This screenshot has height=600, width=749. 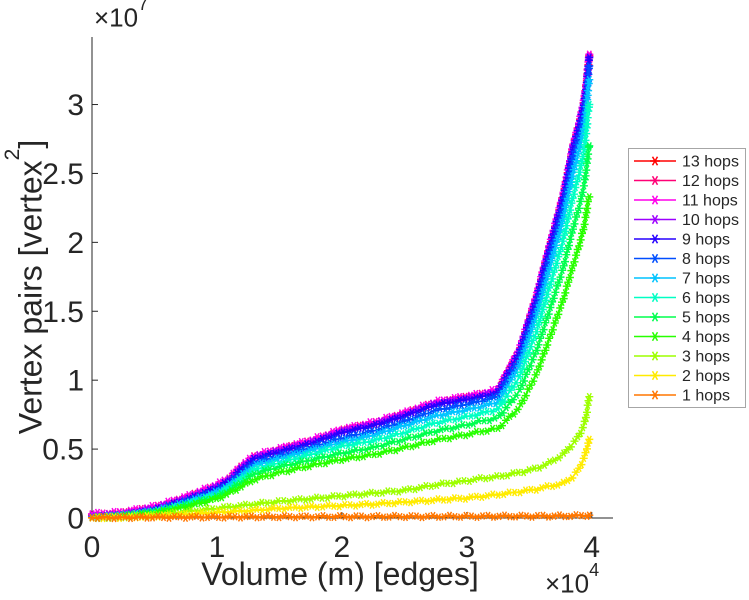 I want to click on x-axis-label: Volume (m) [edges], so click(x=340, y=574).